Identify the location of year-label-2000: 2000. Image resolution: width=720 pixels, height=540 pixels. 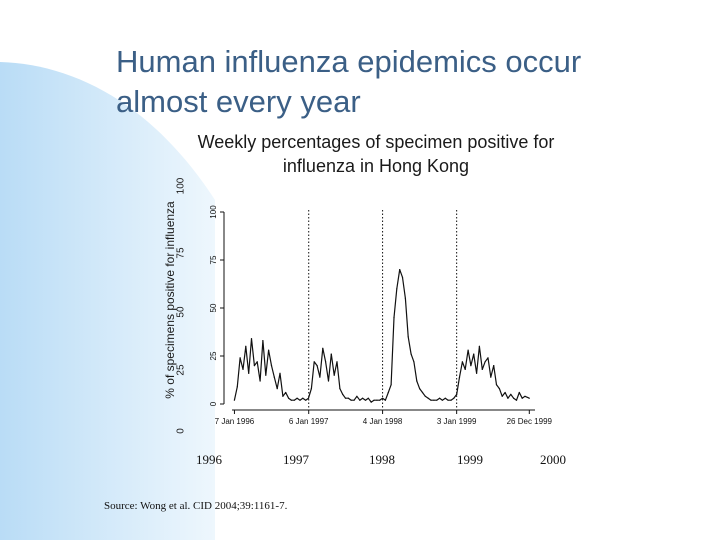
(553, 459).